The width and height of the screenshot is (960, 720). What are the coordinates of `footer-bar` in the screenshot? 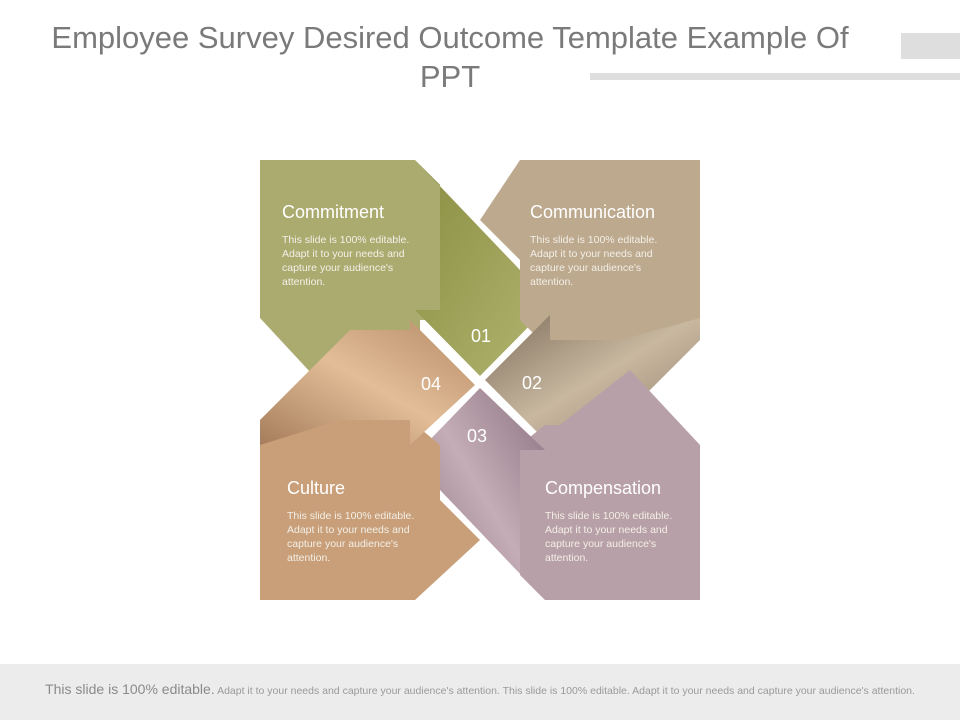 It's located at (480, 692).